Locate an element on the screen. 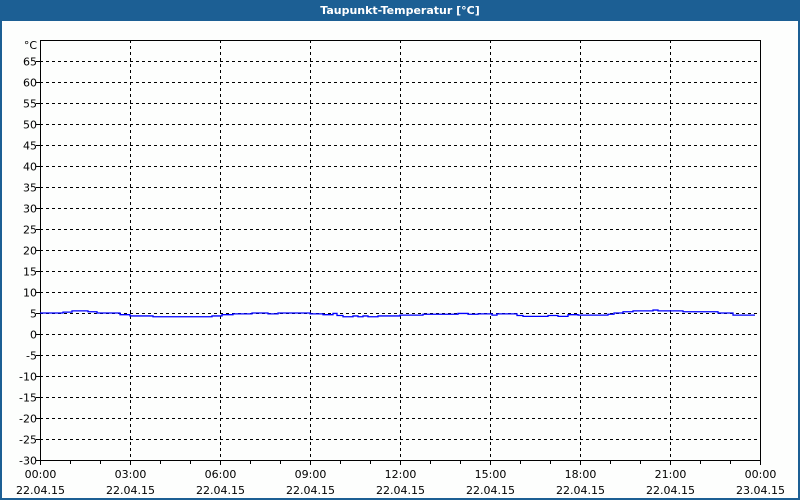  x-tick-time: 03:00 is located at coordinates (131, 474).